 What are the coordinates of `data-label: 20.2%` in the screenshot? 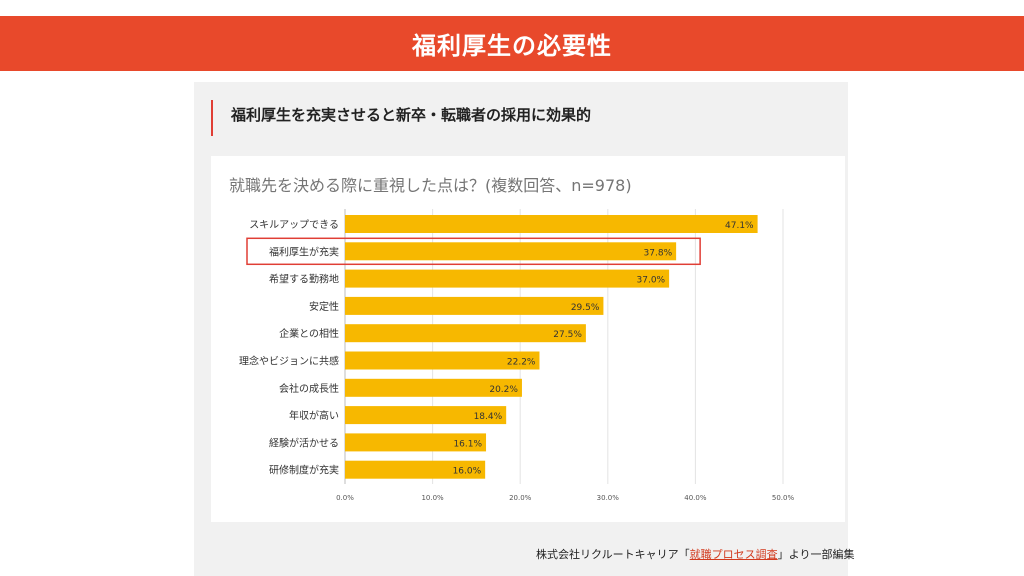 It's located at (503, 390).